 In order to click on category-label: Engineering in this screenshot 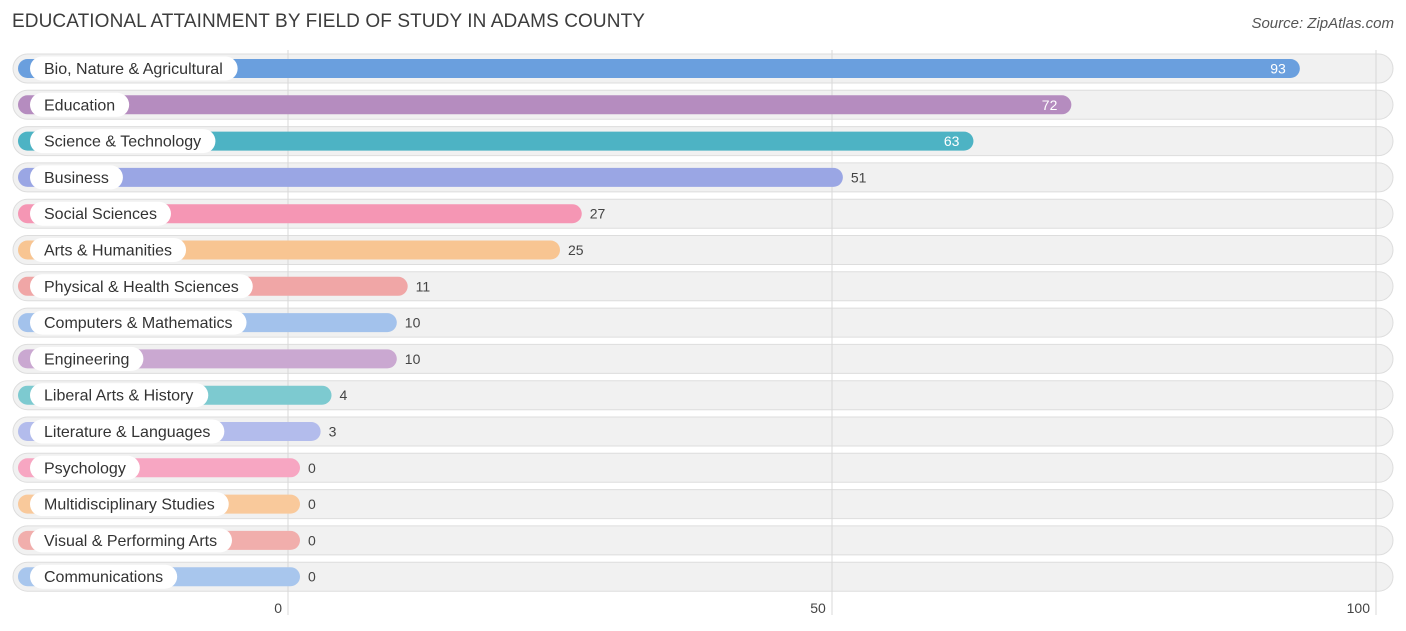, I will do `click(86, 359)`.